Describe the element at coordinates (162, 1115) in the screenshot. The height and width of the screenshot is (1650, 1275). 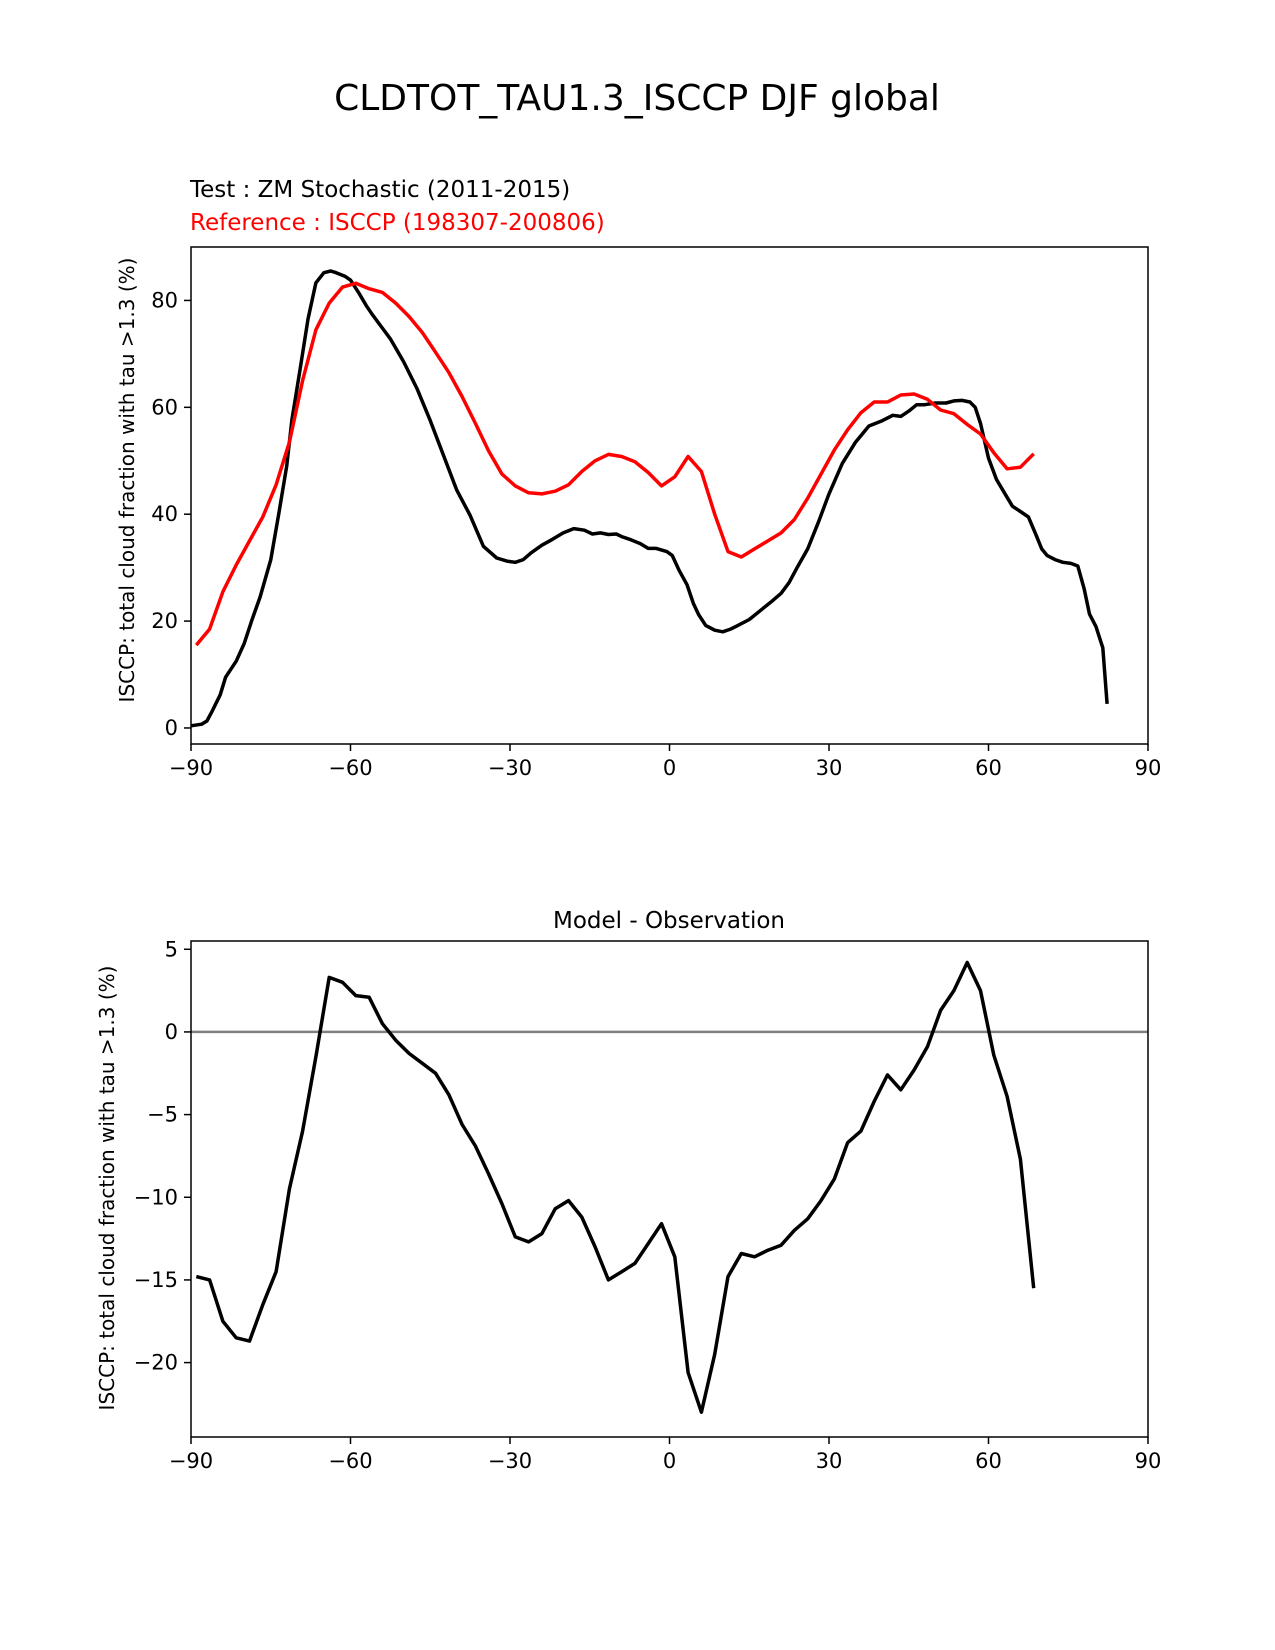
I see `y-tick-label: −5` at that location.